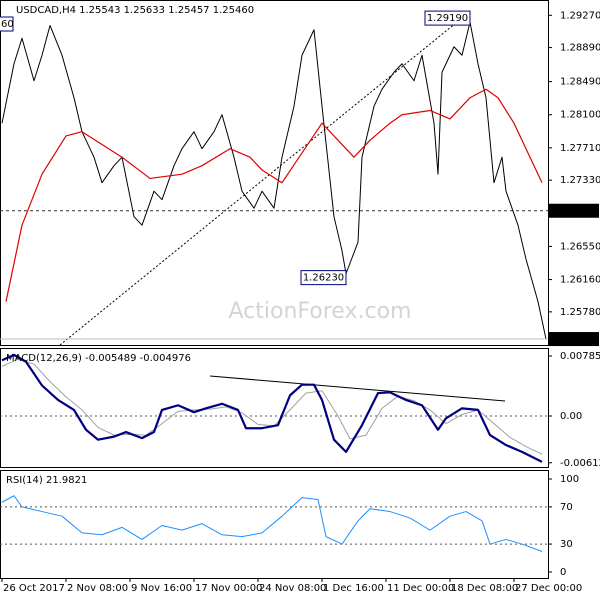  What do you see at coordinates (34, 588) in the screenshot?
I see `x-tick-label: 26 Oct 2017` at bounding box center [34, 588].